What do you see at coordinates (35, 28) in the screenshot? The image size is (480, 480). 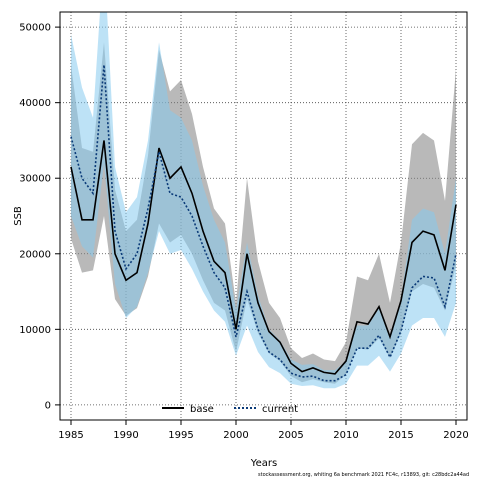 I see `y-tick-label: 50000` at bounding box center [35, 28].